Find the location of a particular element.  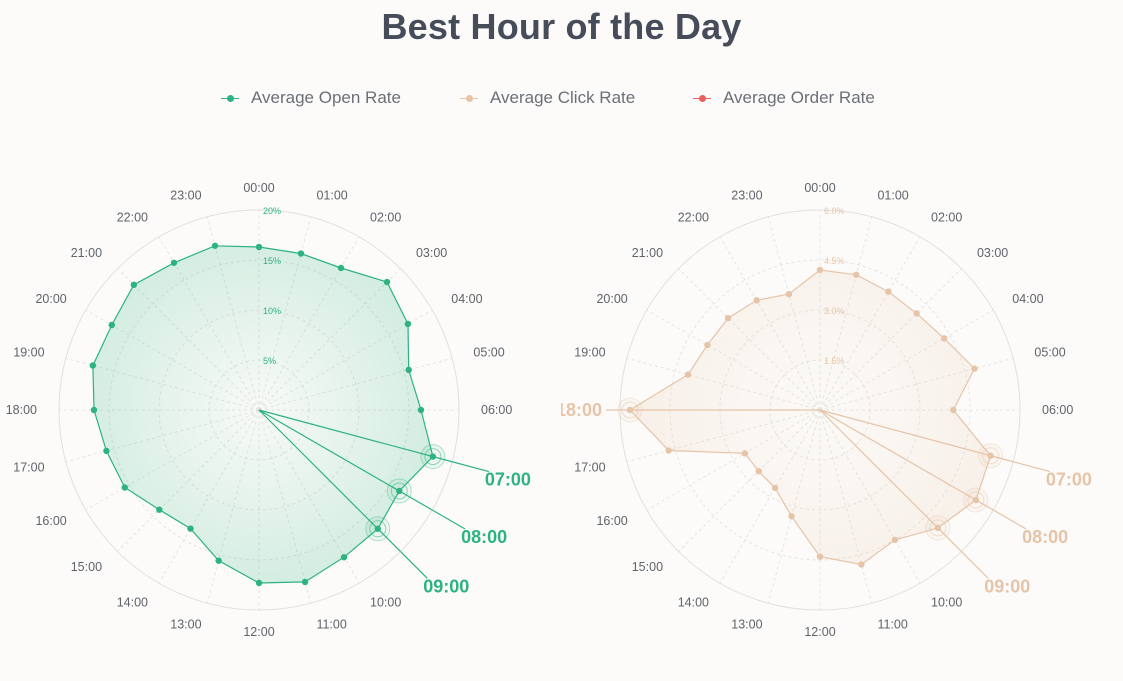

legend-item-click-rate: Average Click Rate is located at coordinates (547, 98).